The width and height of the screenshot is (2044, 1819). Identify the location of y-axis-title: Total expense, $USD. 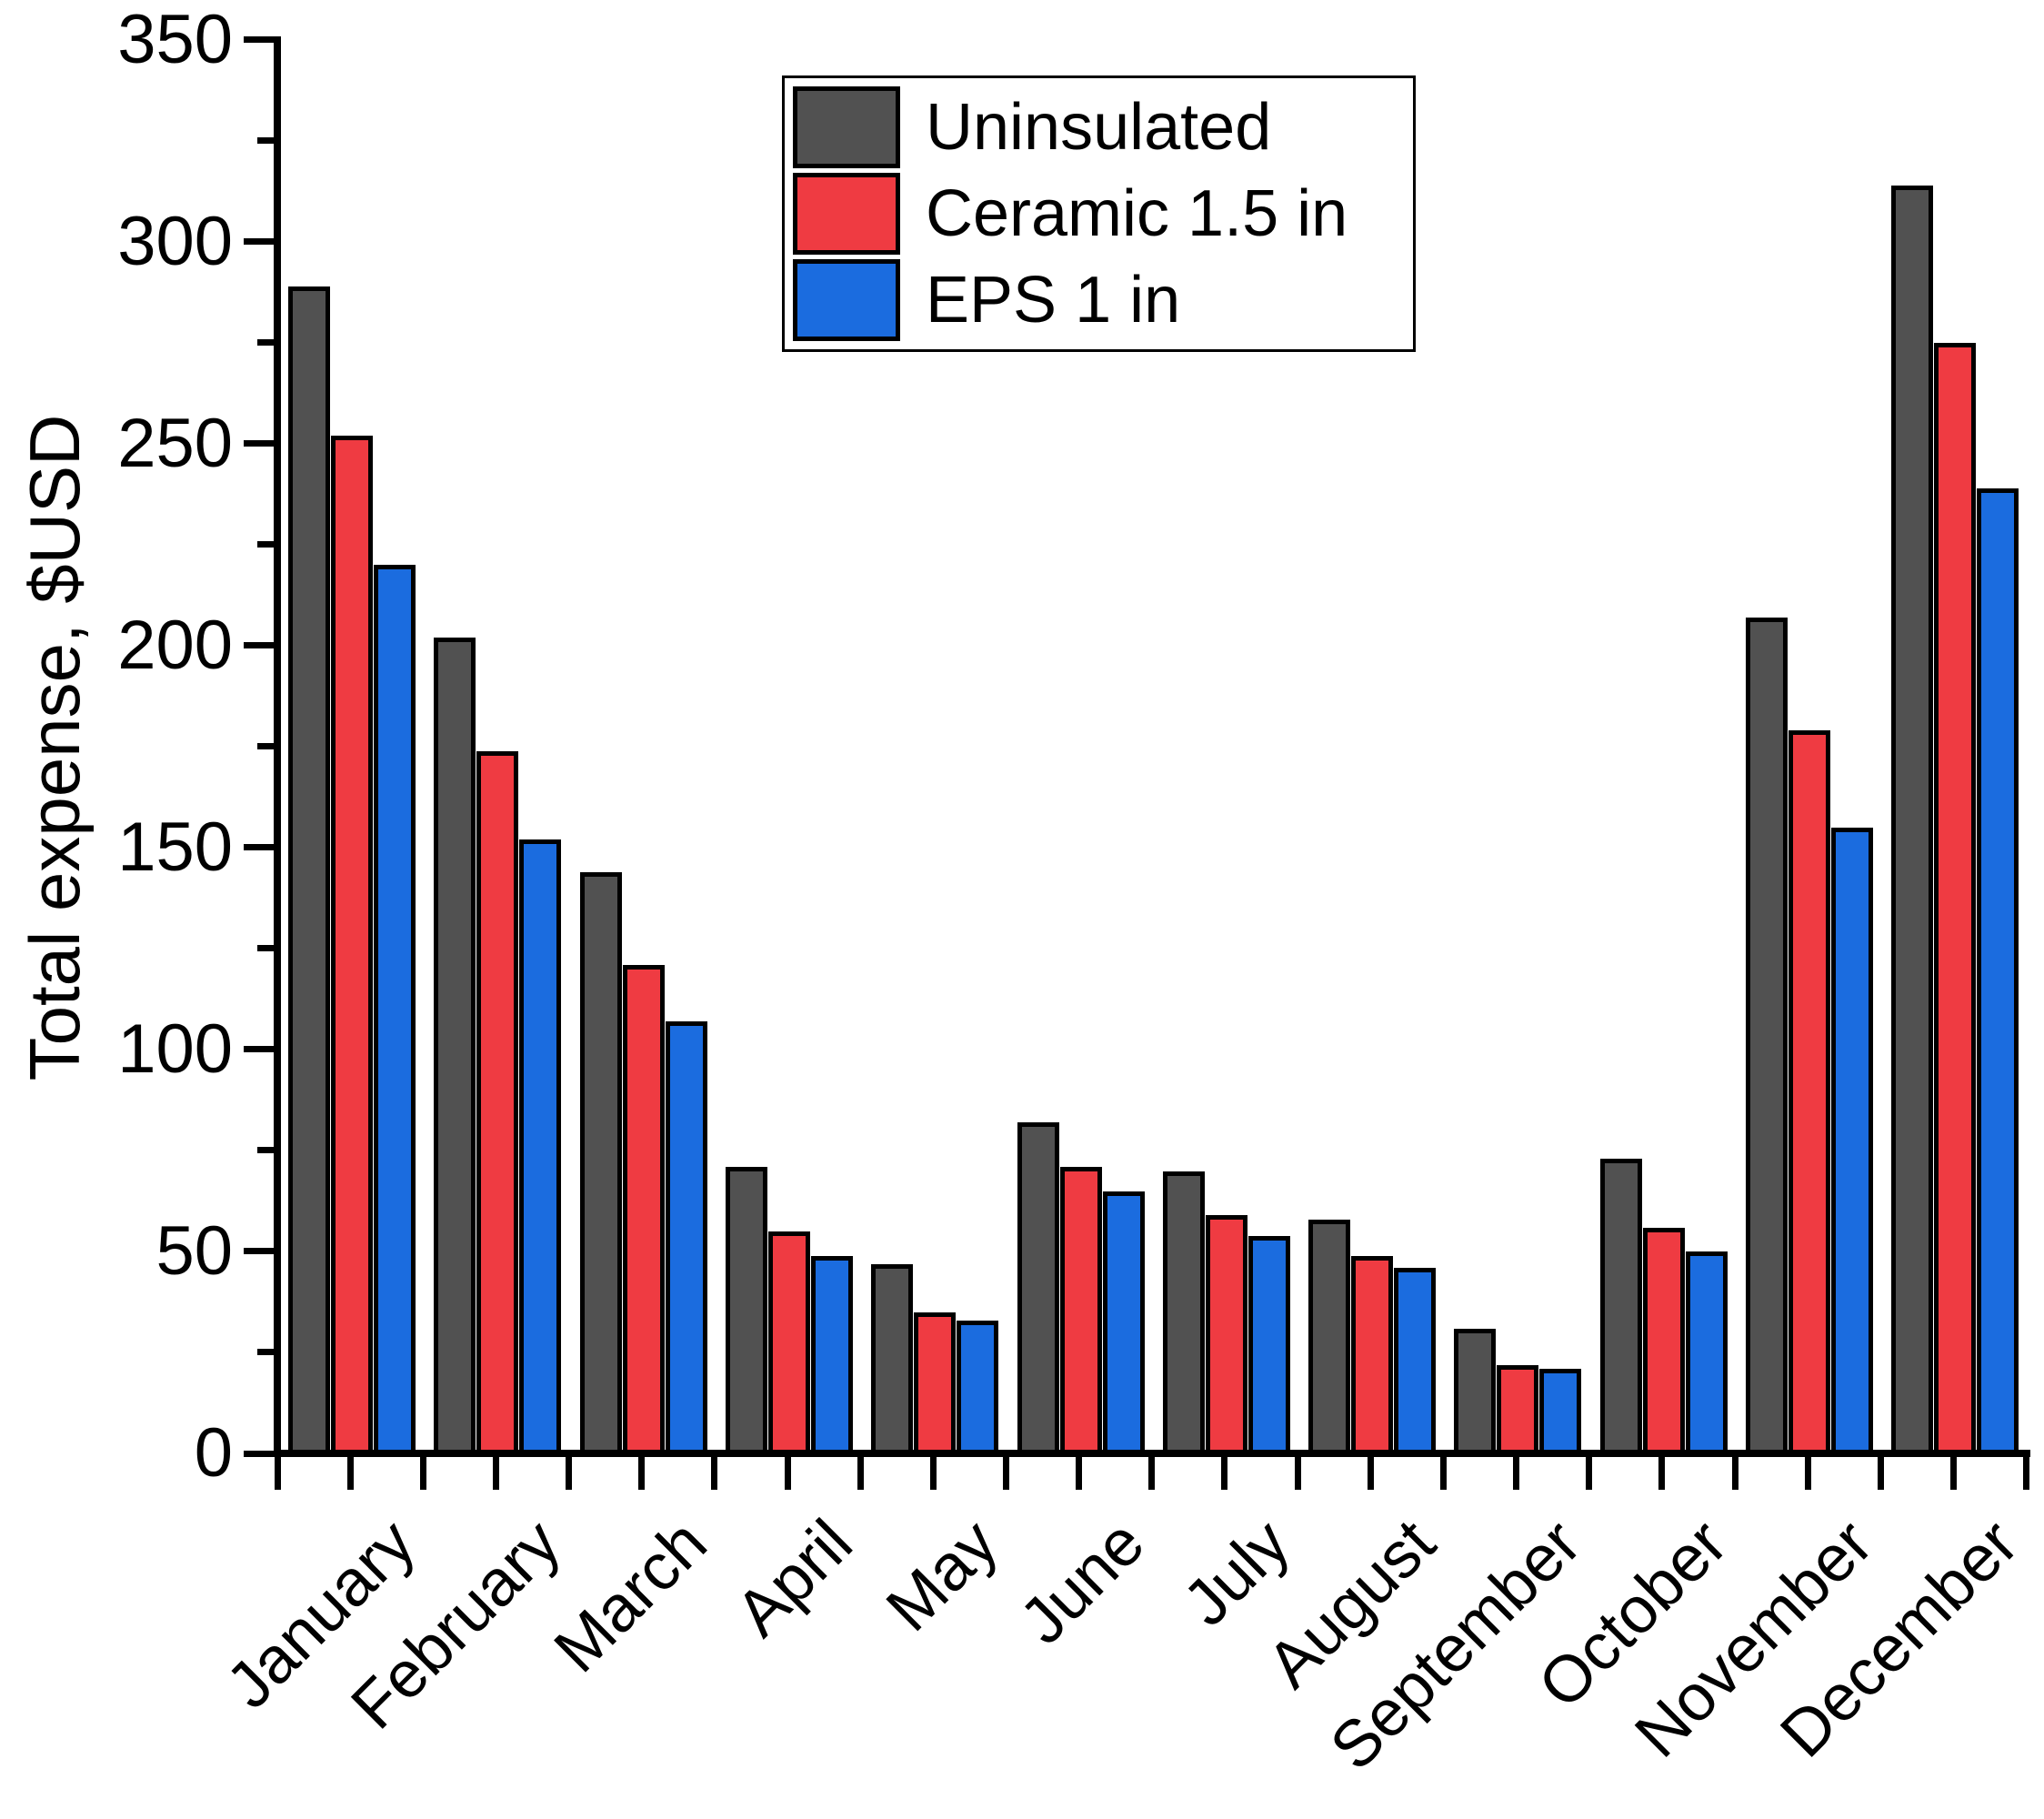
(55, 747).